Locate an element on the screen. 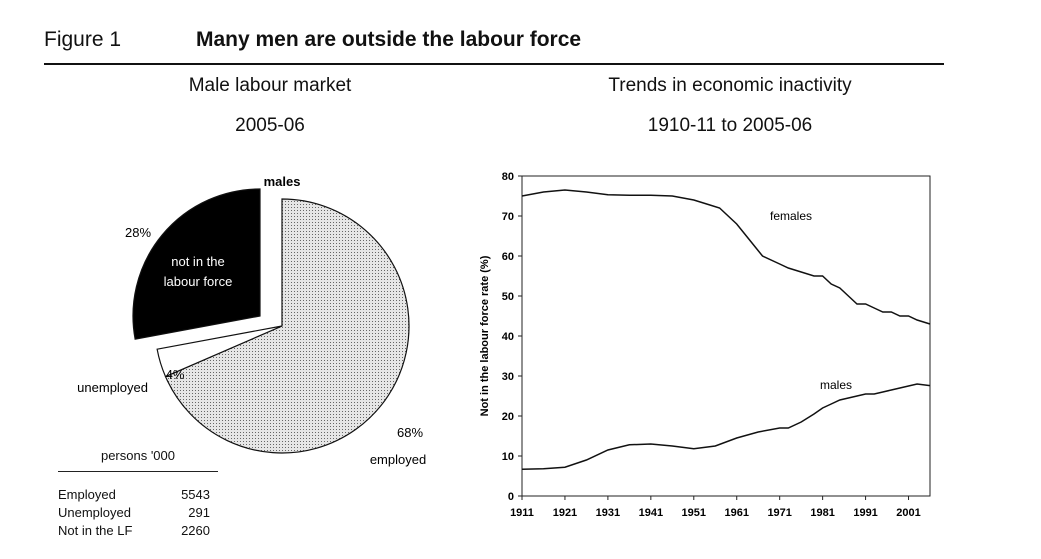  x-axis-tick-label: 1971 is located at coordinates (779, 513).